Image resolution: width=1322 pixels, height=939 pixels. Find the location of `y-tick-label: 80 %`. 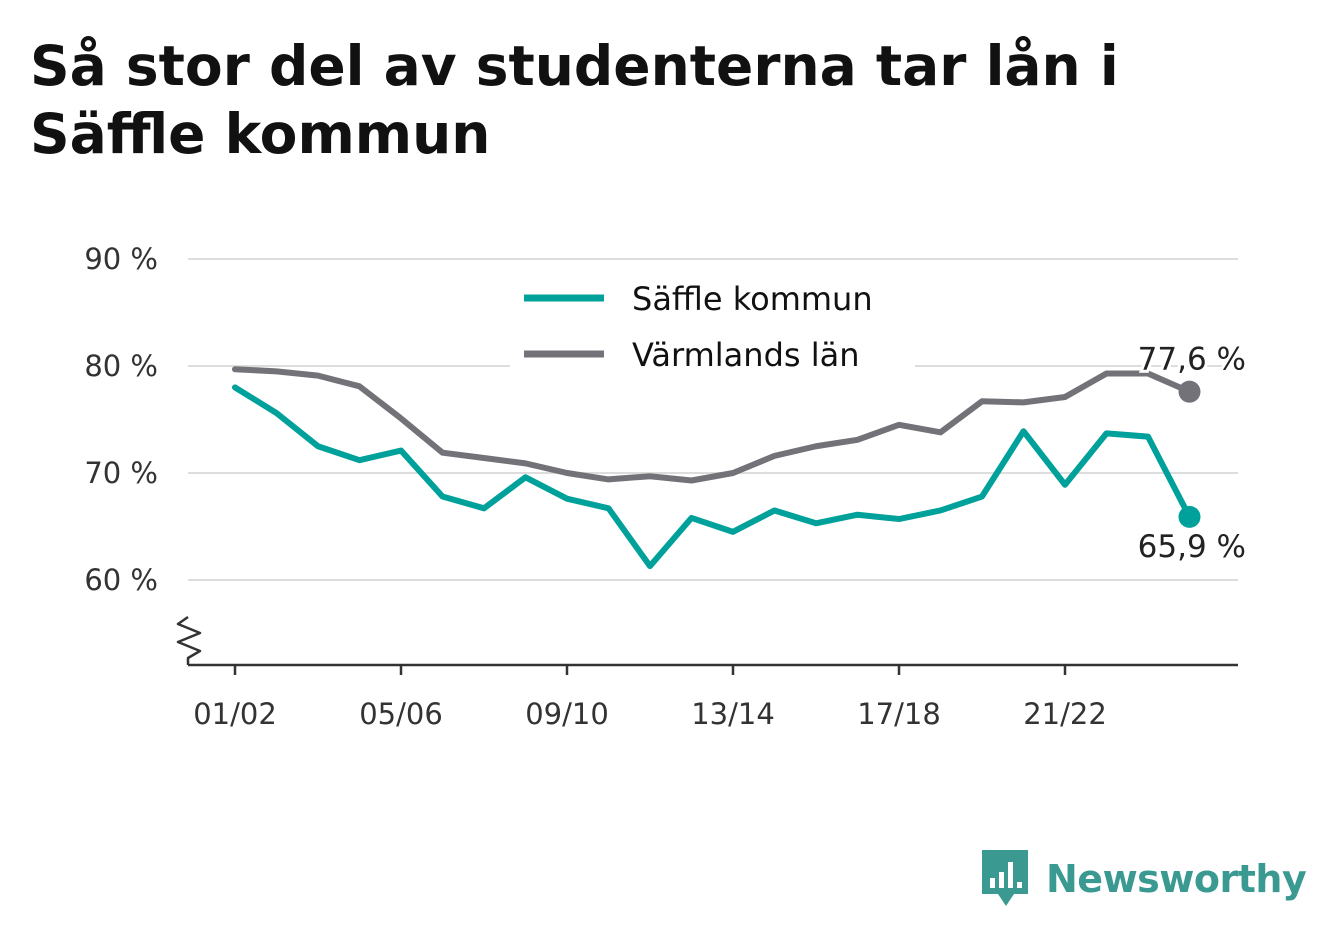

y-tick-label: 80 % is located at coordinates (121, 366).